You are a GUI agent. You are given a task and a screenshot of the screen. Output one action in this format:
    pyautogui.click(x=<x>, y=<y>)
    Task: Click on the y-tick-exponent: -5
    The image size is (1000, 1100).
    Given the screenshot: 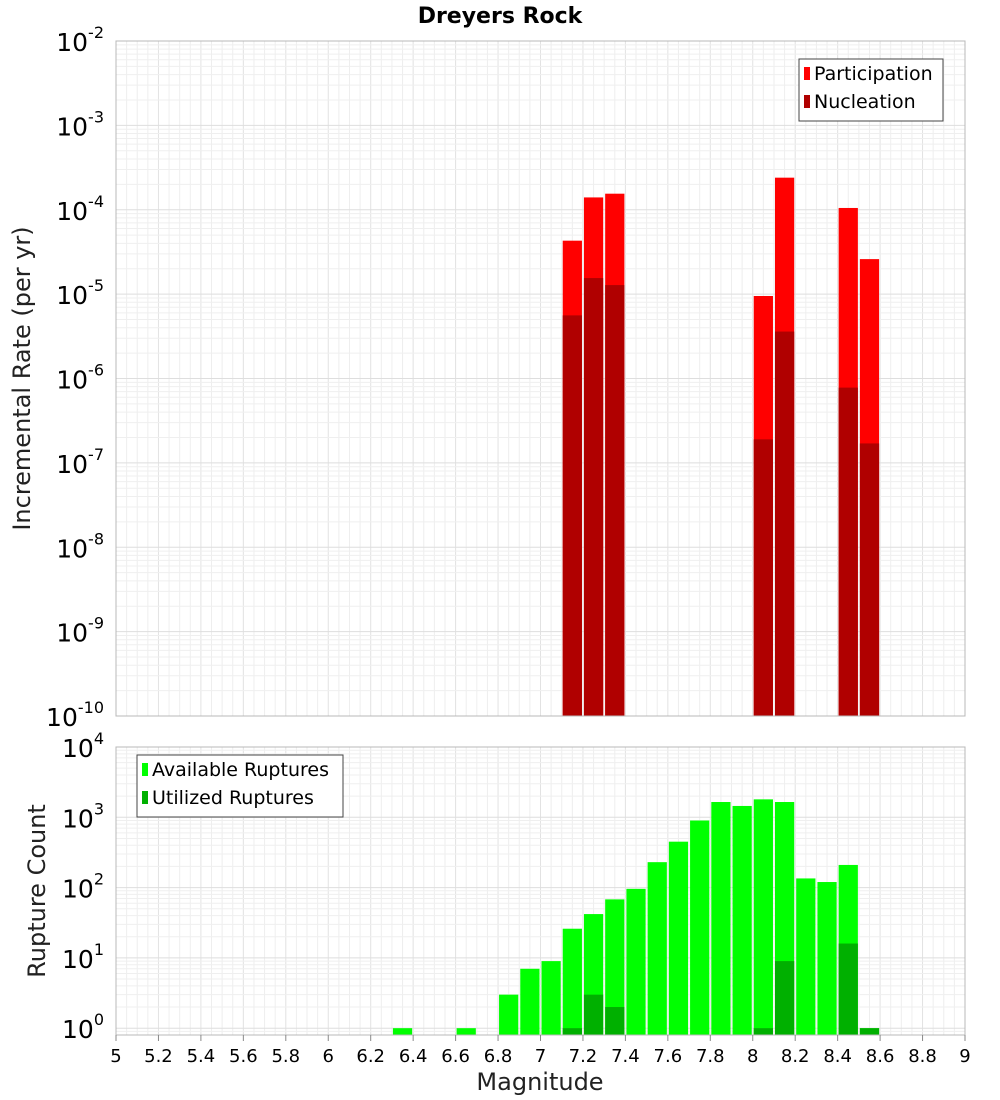 What is the action you would take?
    pyautogui.click(x=96, y=285)
    